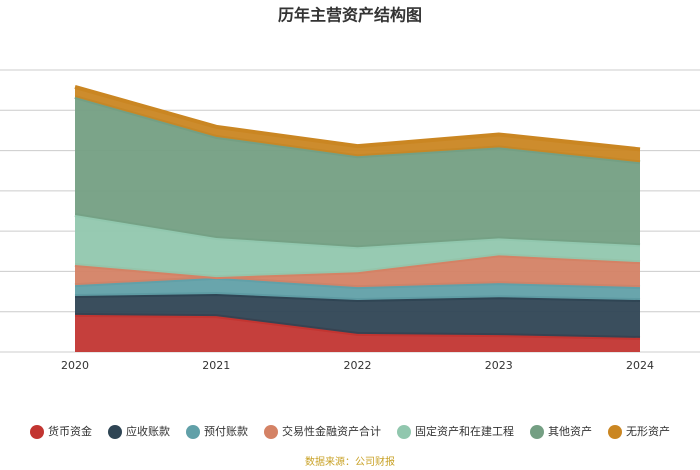 This screenshot has width=700, height=470. What do you see at coordinates (148, 431) in the screenshot?
I see `legend-label: 应收账款` at bounding box center [148, 431].